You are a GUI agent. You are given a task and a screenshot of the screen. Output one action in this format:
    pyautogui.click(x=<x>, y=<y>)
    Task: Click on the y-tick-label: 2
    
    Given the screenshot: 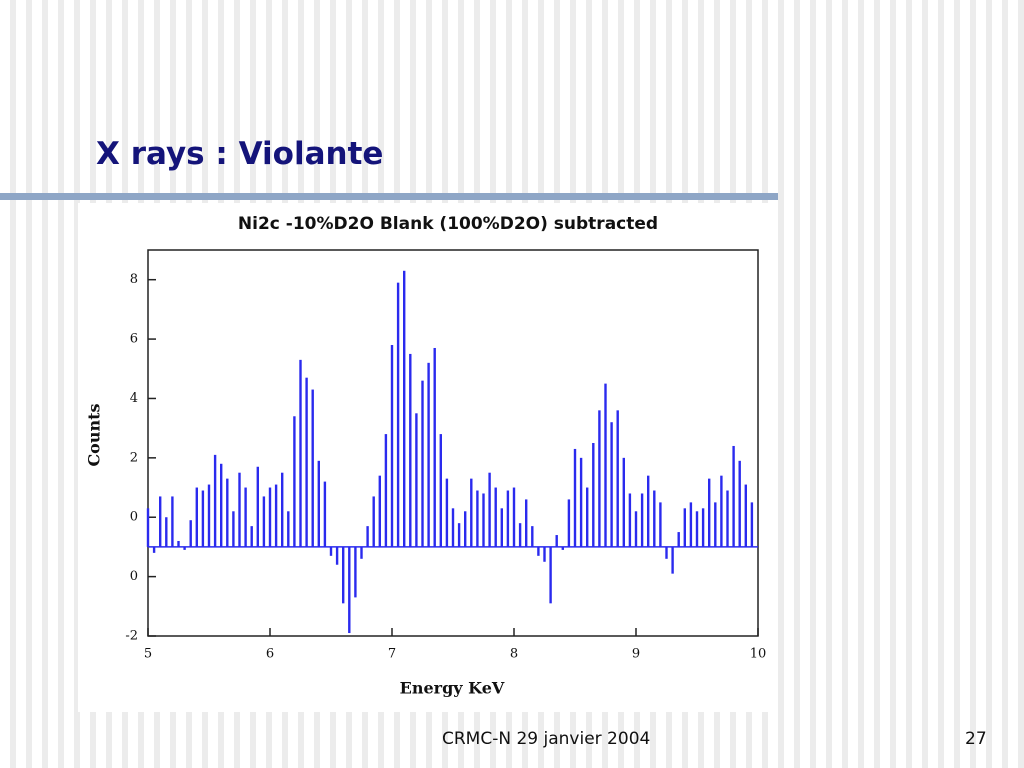 What is the action you would take?
    pyautogui.click(x=134, y=457)
    